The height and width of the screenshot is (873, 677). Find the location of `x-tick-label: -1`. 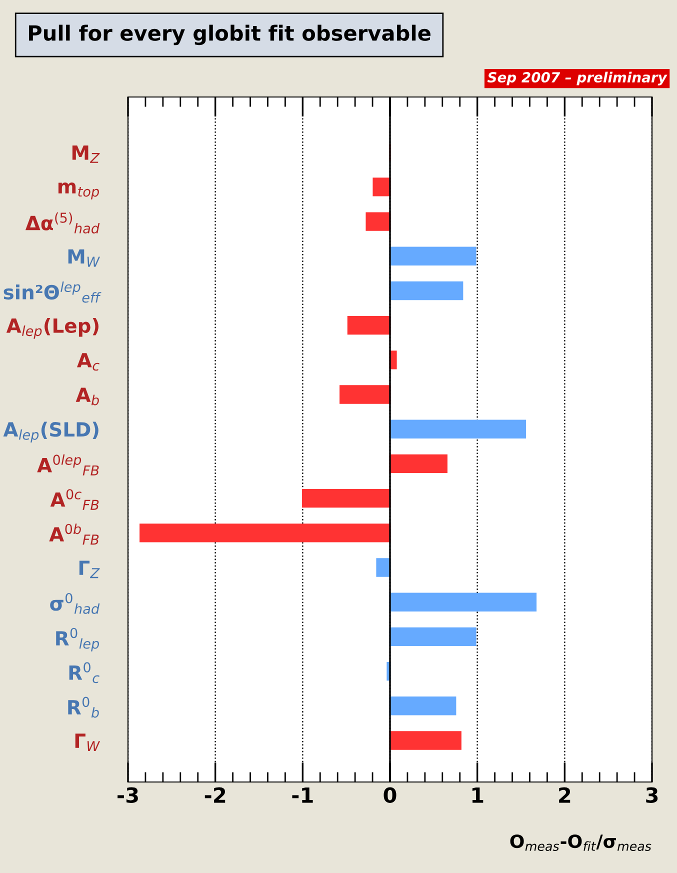

x-tick-label: -1 is located at coordinates (302, 795).